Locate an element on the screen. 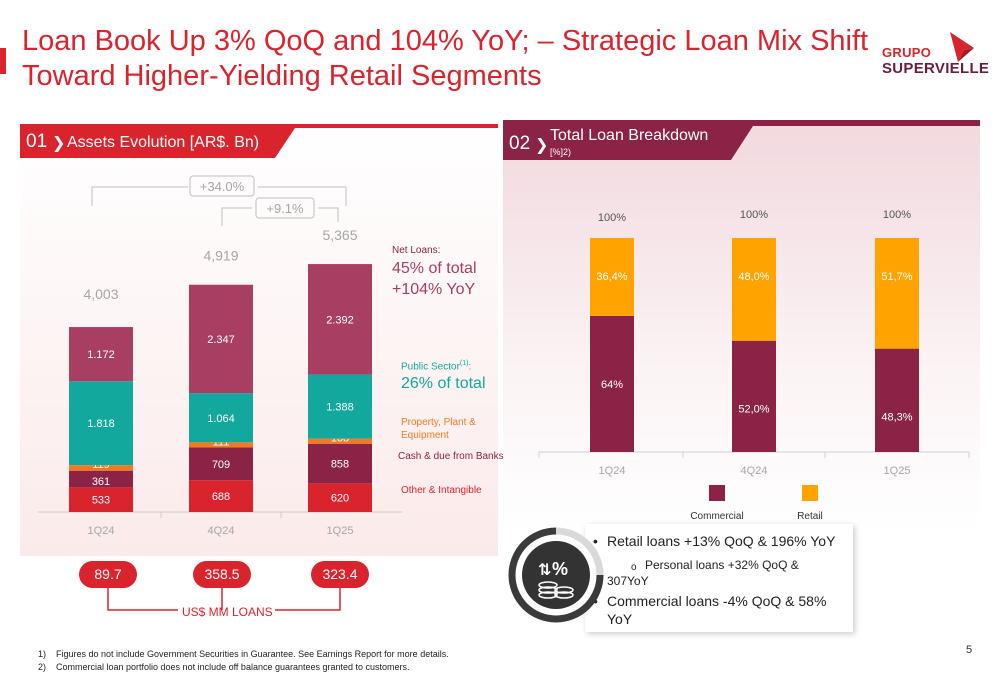  usd-loans-4q24: 358.5 is located at coordinates (222, 574).